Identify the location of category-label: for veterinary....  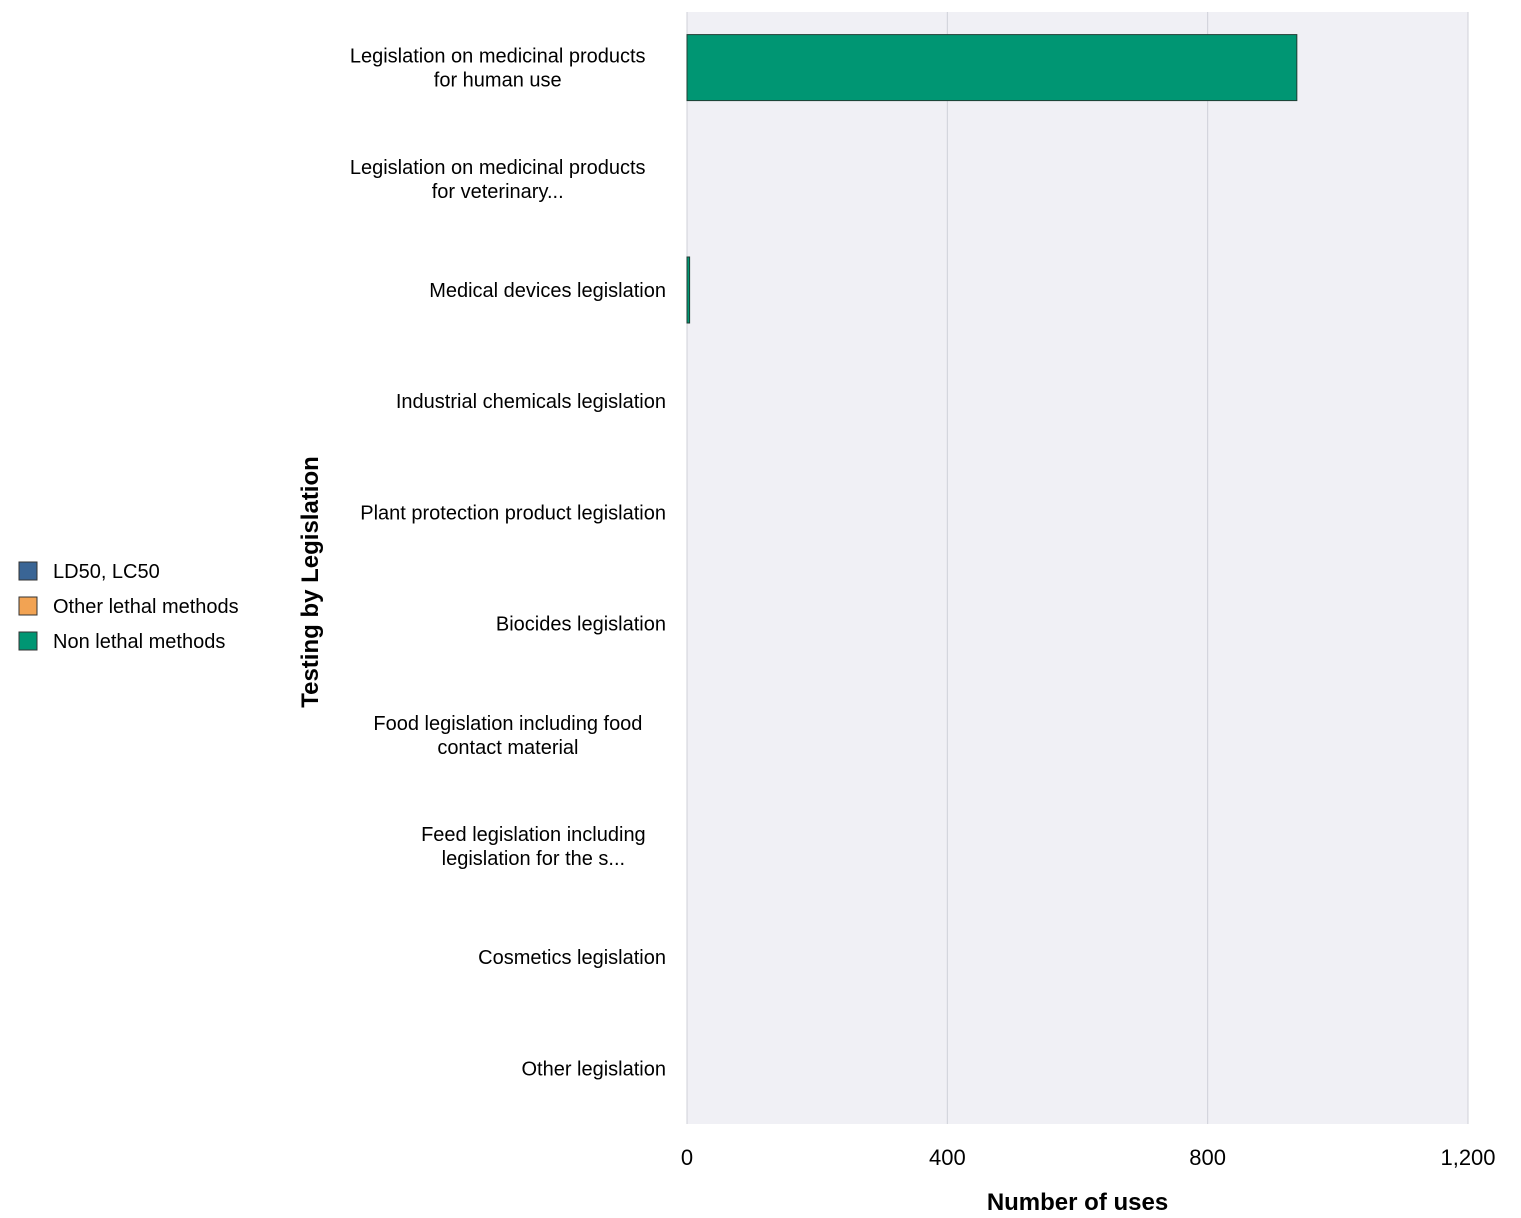
(498, 192).